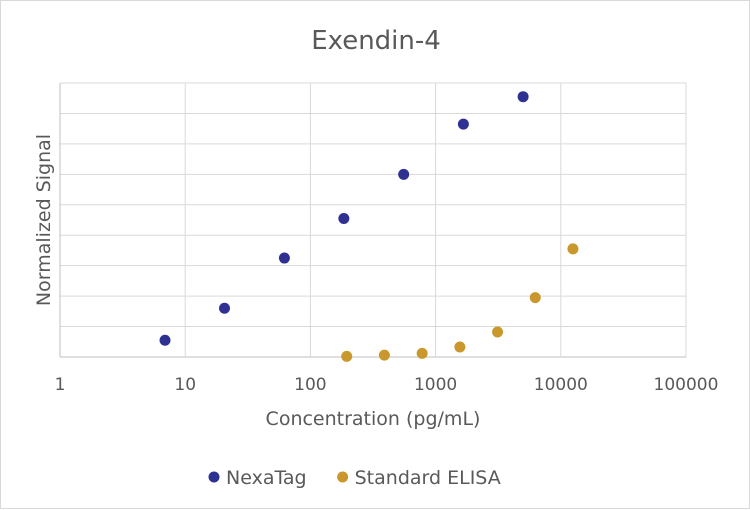 This screenshot has width=750, height=510. Describe the element at coordinates (185, 385) in the screenshot. I see `x-tick-label: 10` at that location.